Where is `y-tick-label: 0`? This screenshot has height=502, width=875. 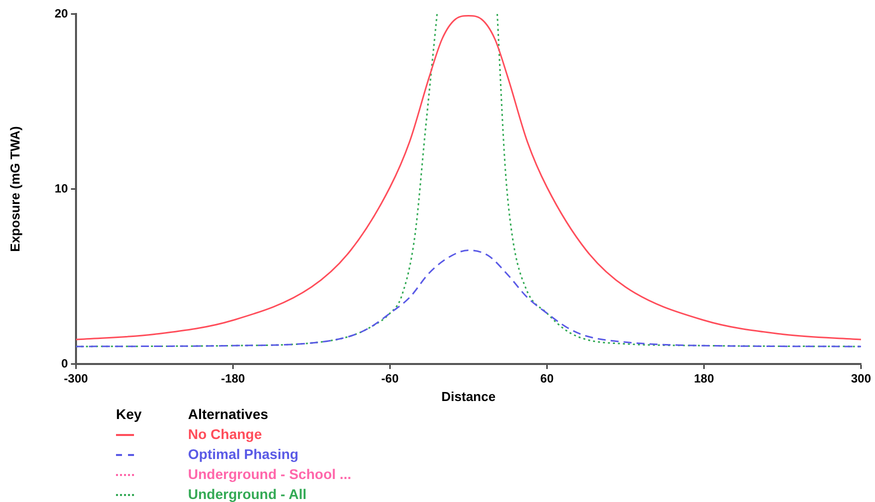
y-tick-label: 0 is located at coordinates (64, 363).